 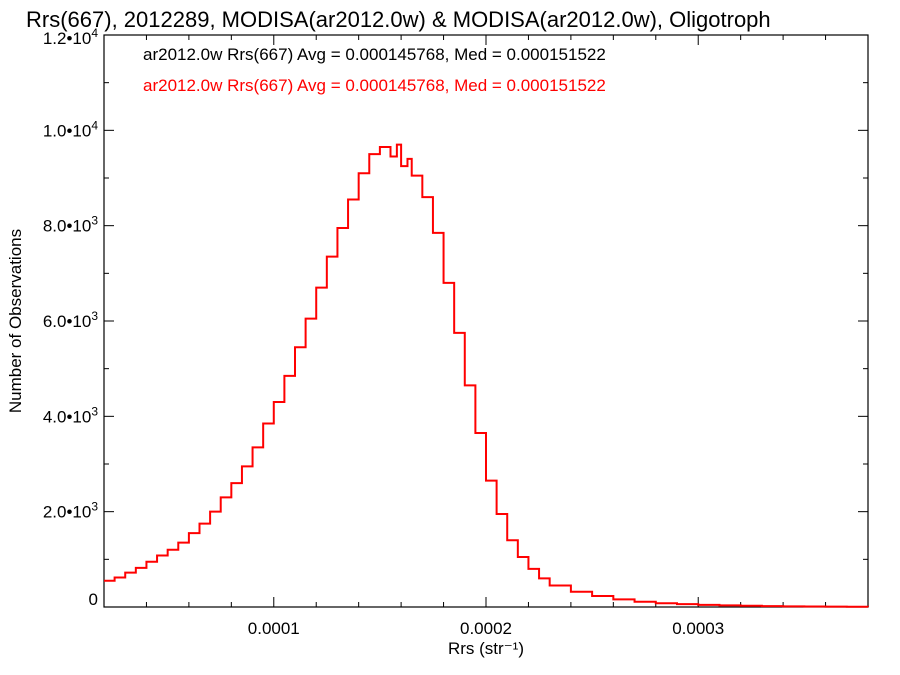 I want to click on x-tick-label: 0.0003, so click(x=698, y=628).